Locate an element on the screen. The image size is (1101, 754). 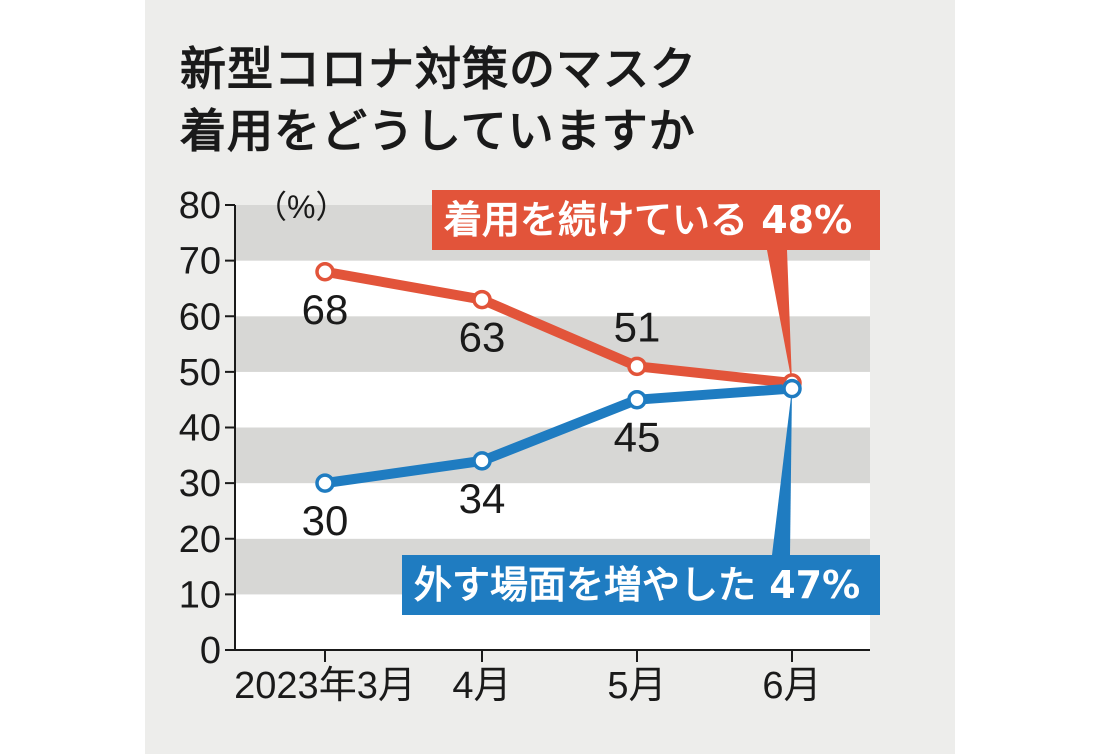
data-label: 63 is located at coordinates (482, 337).